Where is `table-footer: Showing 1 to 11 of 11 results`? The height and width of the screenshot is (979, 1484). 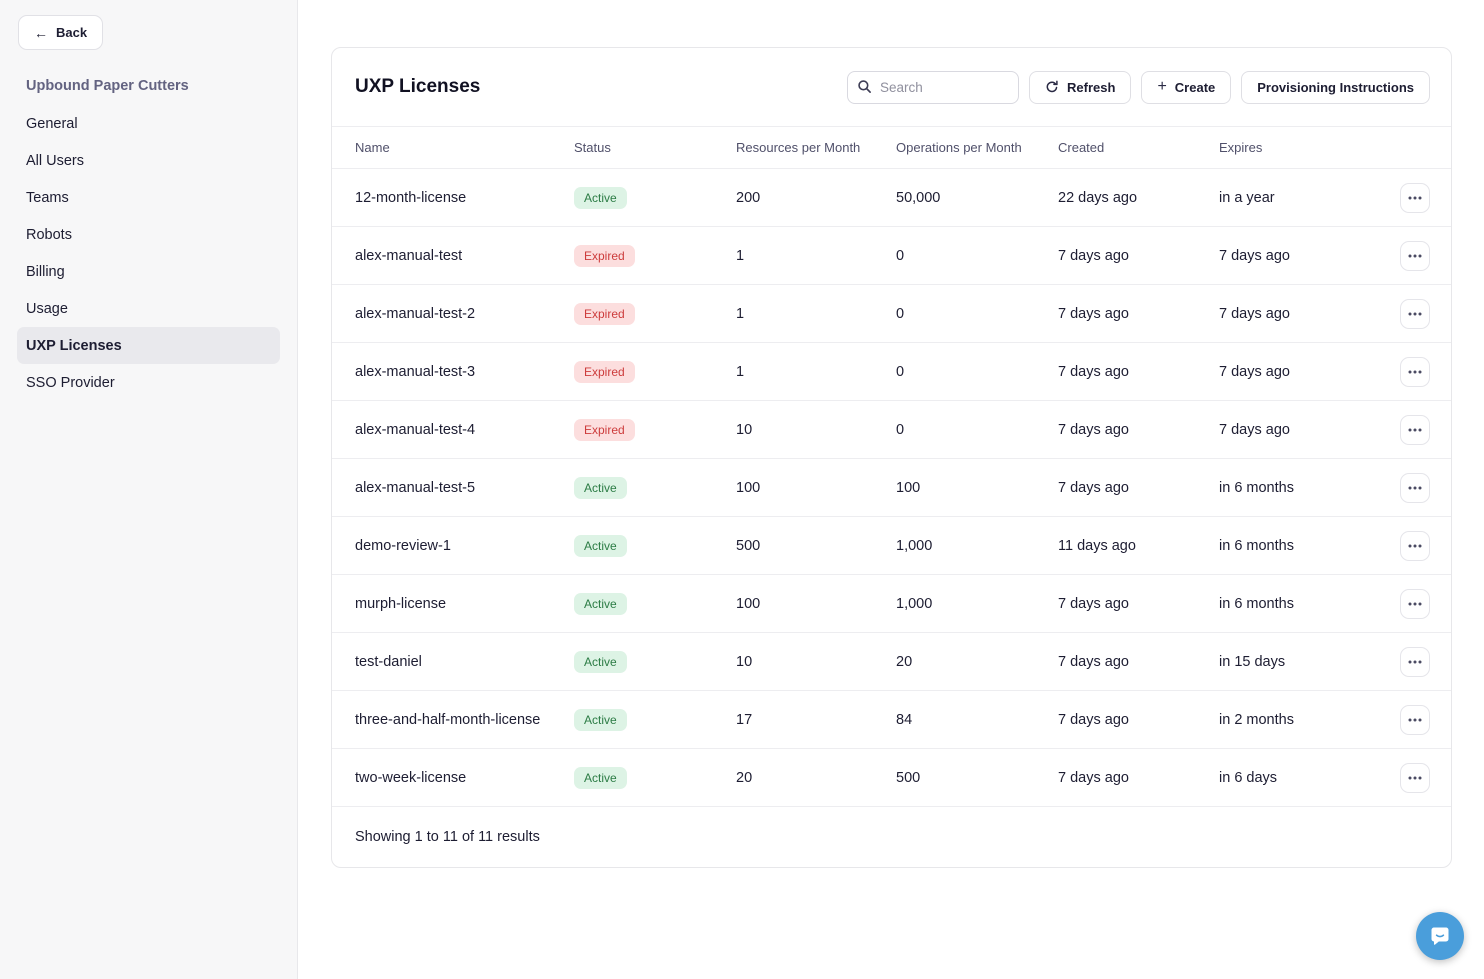
table-footer: Showing 1 to 11 of 11 results is located at coordinates (891, 836).